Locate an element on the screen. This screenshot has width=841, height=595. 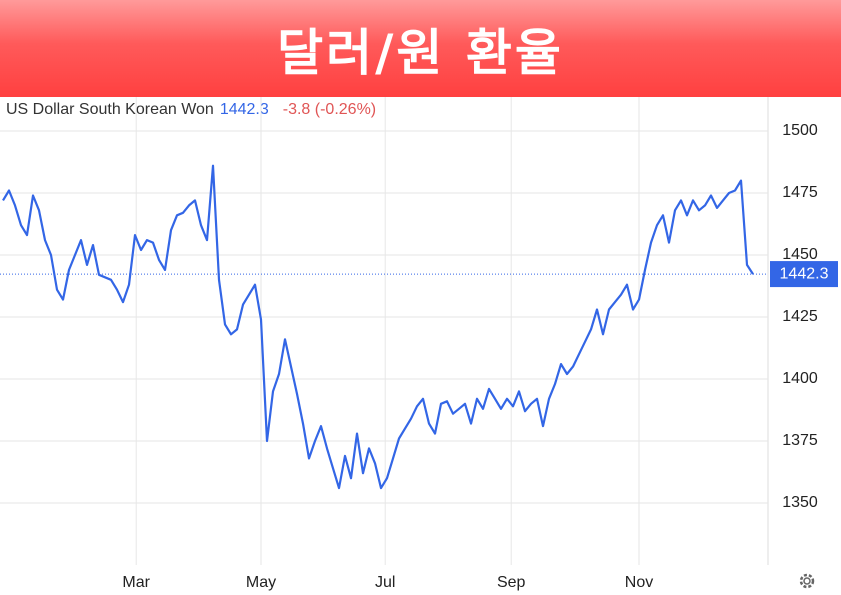
chart-title: US Dollar South Korean Won is located at coordinates (110, 109).